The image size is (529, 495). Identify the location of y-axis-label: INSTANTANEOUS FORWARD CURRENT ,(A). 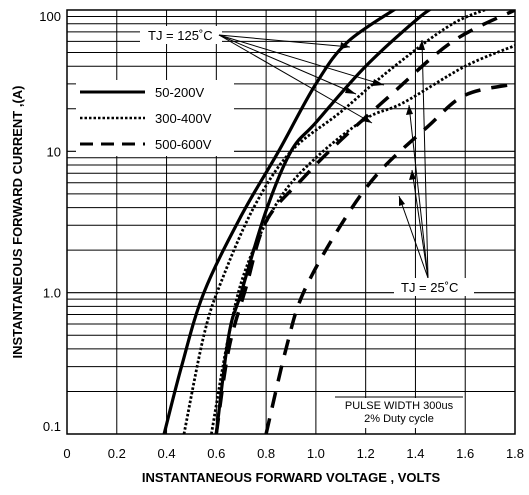
(17, 222).